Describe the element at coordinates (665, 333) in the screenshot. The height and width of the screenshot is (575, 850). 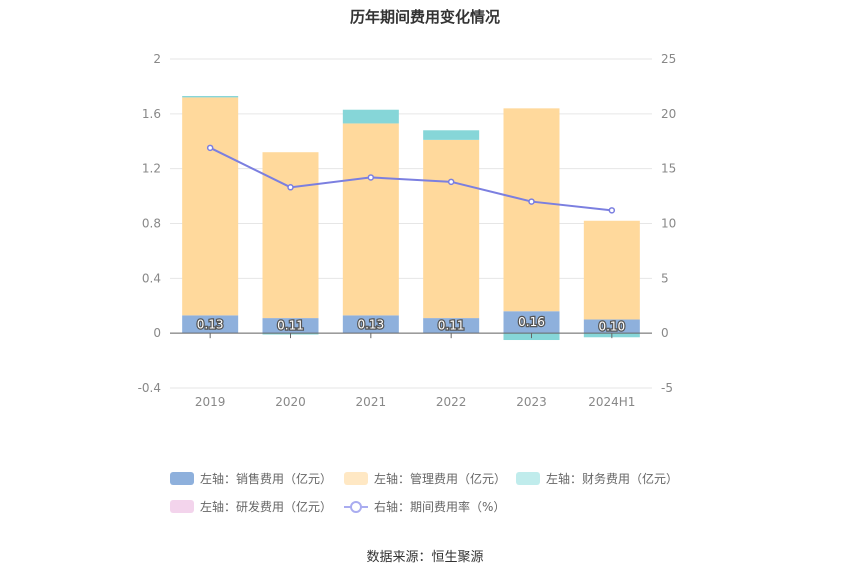
I see `right-axis-tick-label: 0` at that location.